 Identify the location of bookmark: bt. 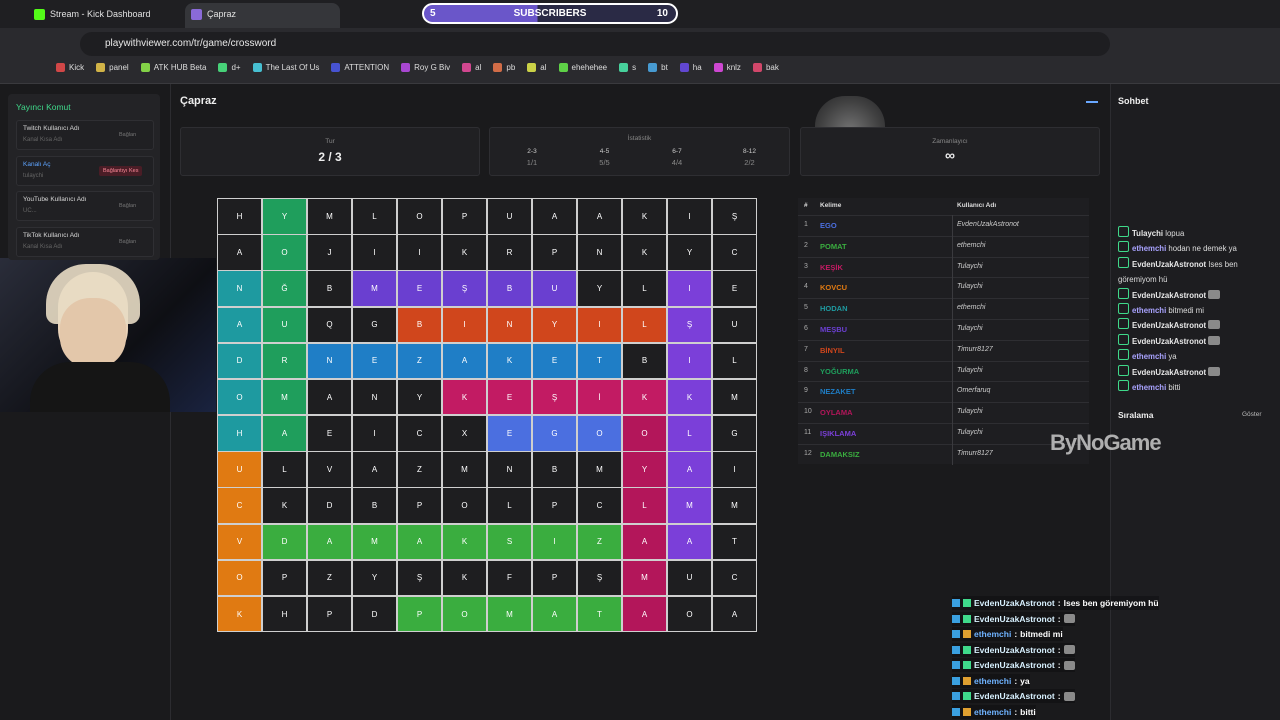
(658, 67).